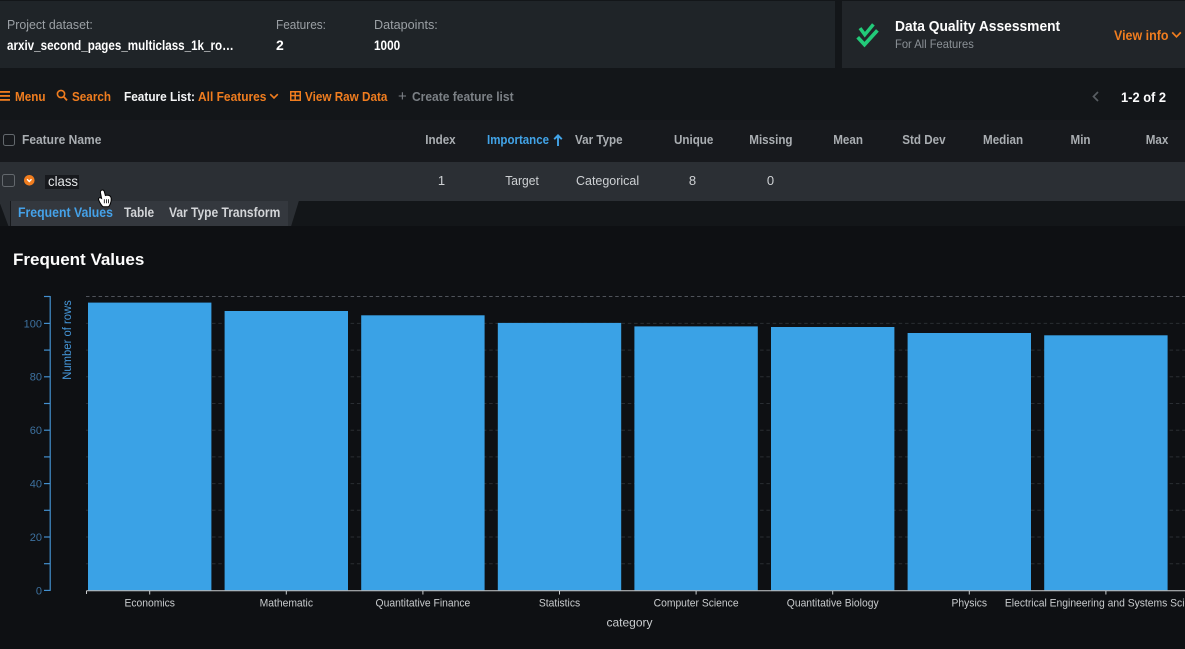 Image resolution: width=1185 pixels, height=649 pixels. I want to click on svg-text: Physics, so click(970, 603).